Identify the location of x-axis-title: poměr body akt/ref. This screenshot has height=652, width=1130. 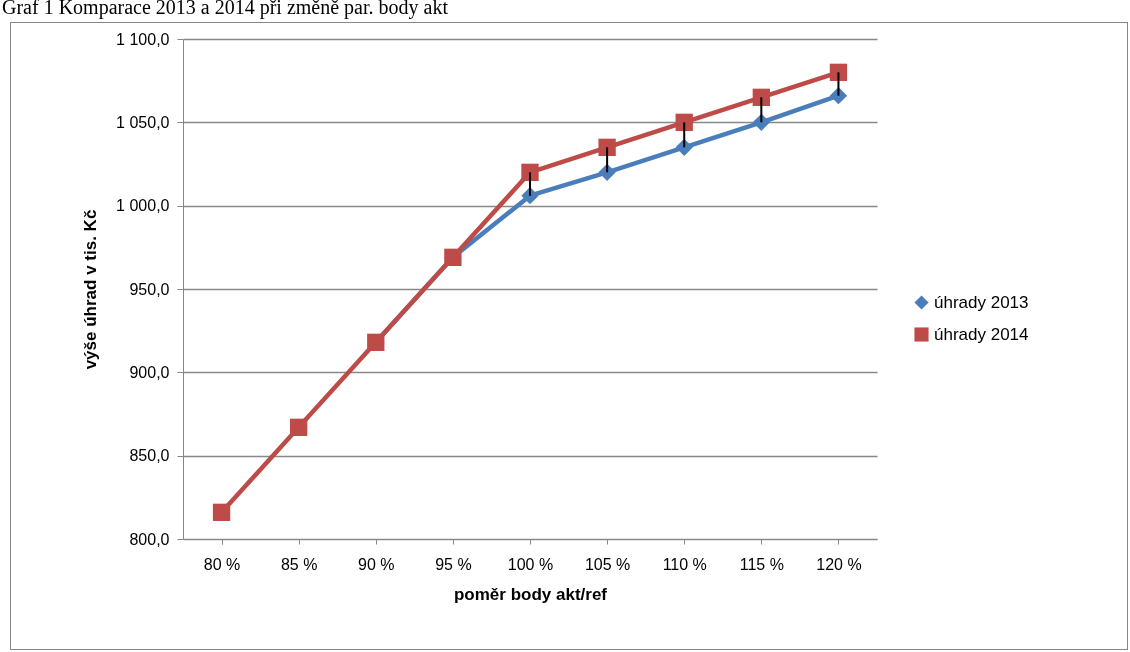
(530, 594).